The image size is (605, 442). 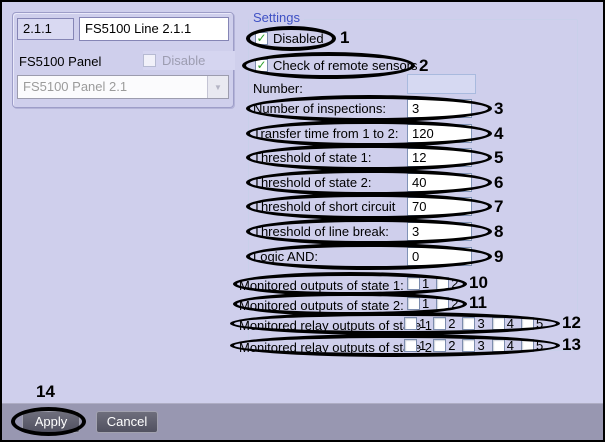 I want to click on field-label: Transfer time from 1 to 2:, so click(x=326, y=133).